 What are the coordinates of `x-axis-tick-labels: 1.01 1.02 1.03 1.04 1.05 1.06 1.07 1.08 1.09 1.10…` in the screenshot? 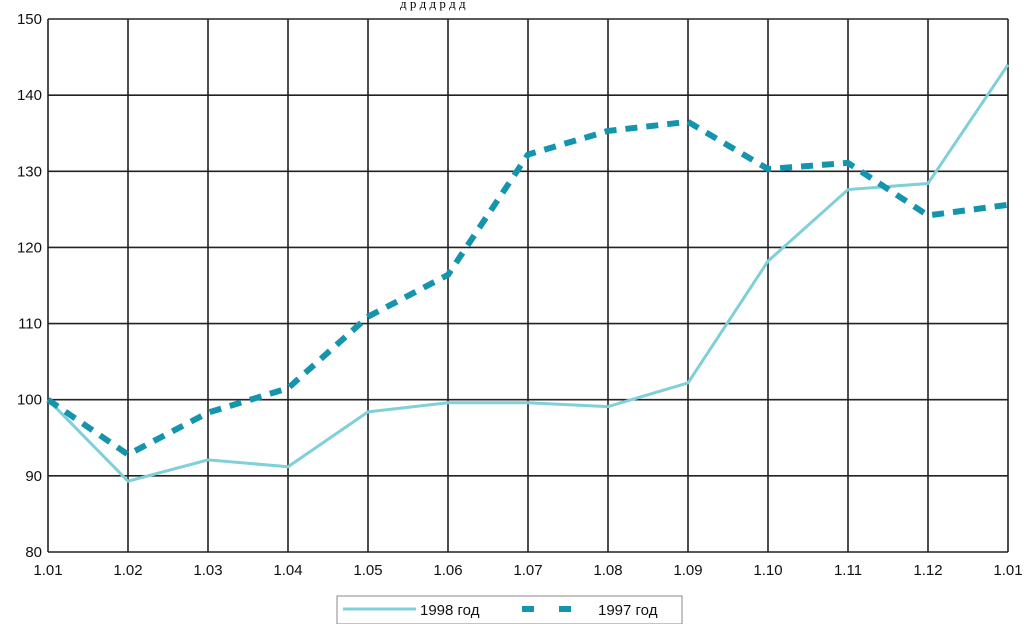 It's located at (527, 570).